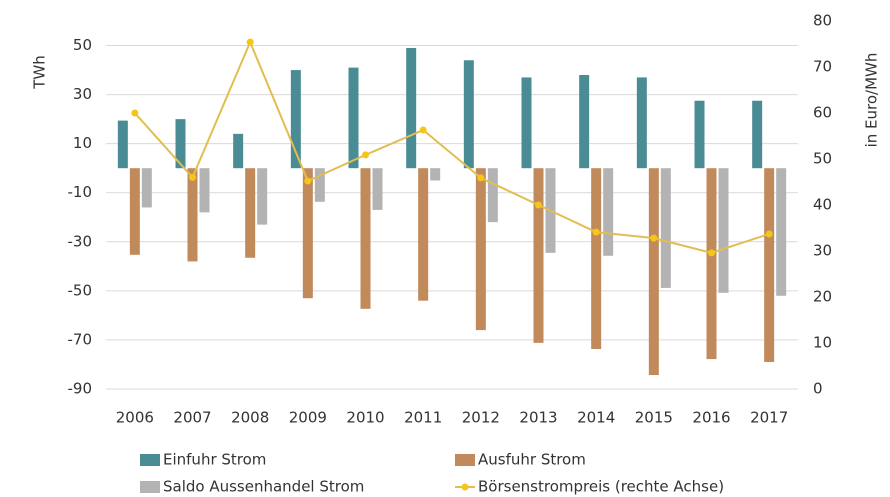 The width and height of the screenshot is (890, 497). Describe the element at coordinates (80, 339) in the screenshot. I see `y-tick-label: -70` at that location.